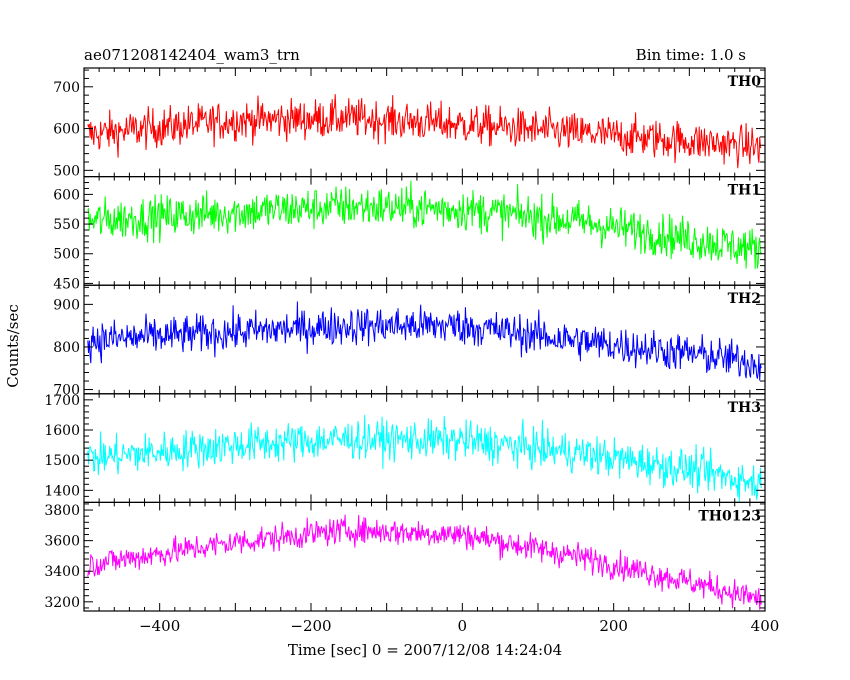 This screenshot has height=680, width=850. What do you see at coordinates (745, 82) in the screenshot?
I see `panel-label: TH0` at bounding box center [745, 82].